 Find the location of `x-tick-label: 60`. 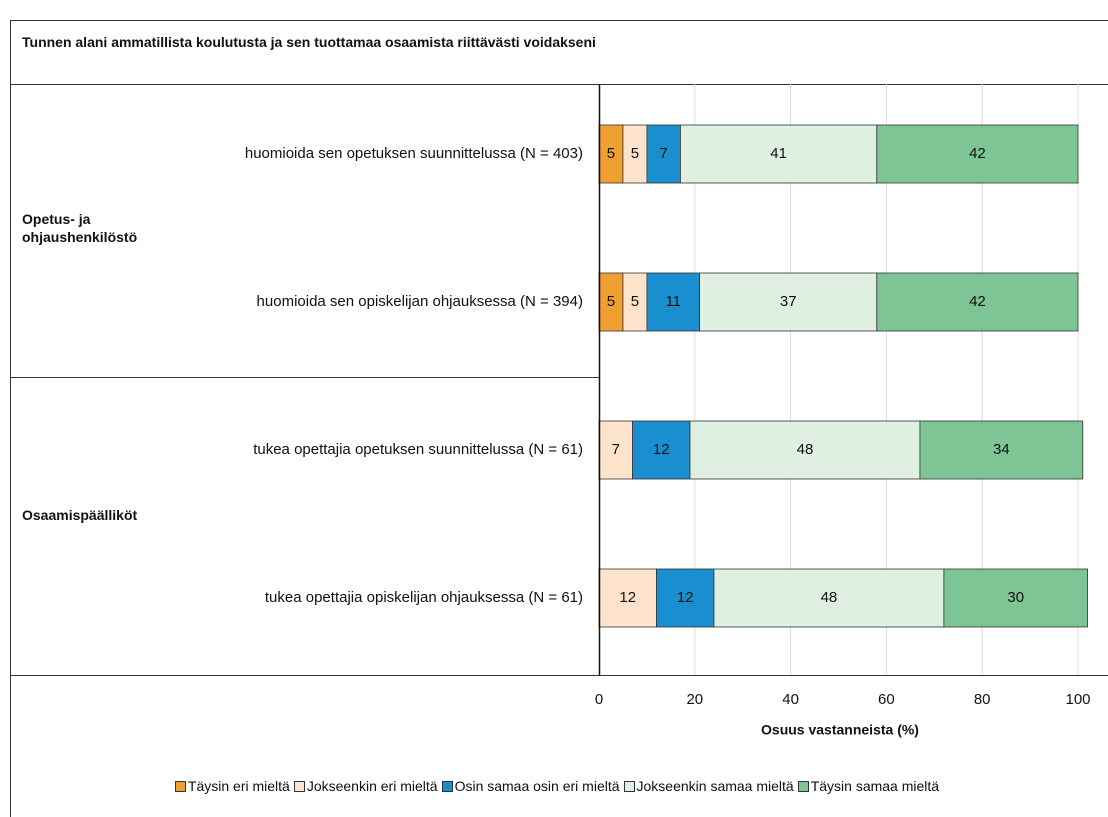

x-tick-label: 60 is located at coordinates (886, 699).